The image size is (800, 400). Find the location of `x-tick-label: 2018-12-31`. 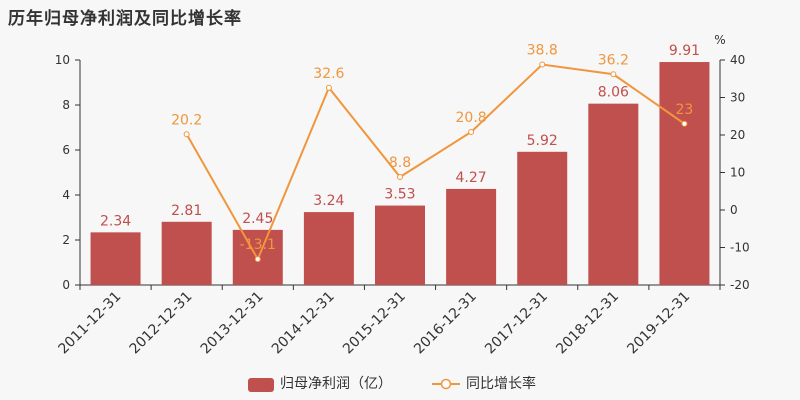

x-tick-label: 2018-12-31 is located at coordinates (587, 323).